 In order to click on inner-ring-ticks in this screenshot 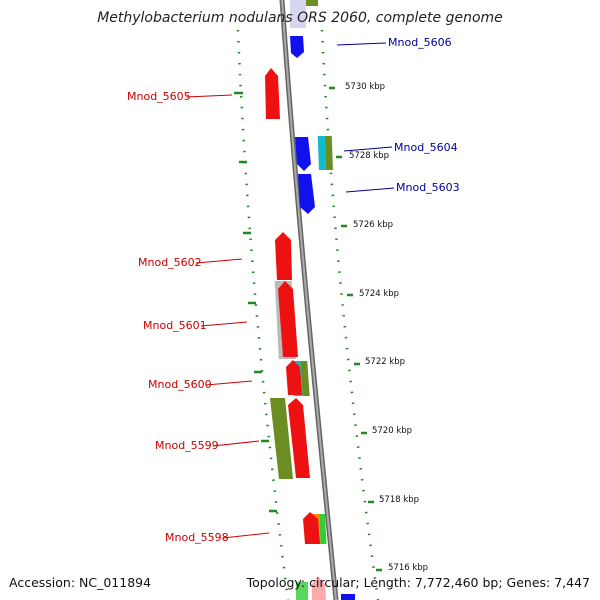, I will do `click(255, 302)`.